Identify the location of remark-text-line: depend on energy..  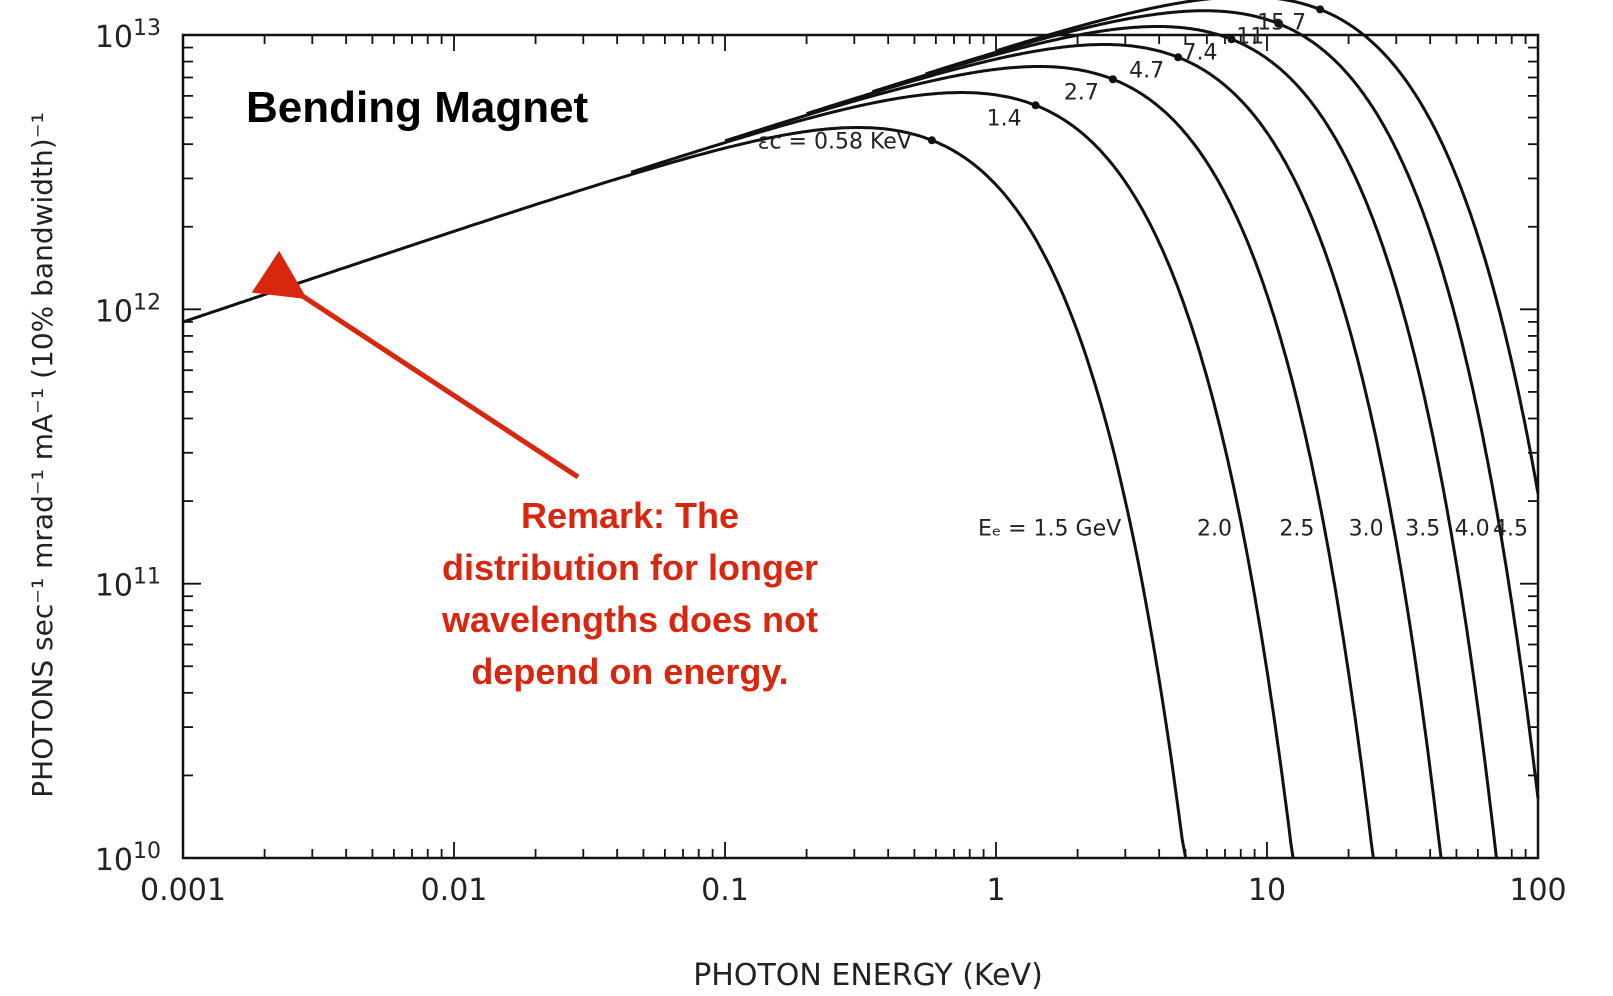
(629, 671).